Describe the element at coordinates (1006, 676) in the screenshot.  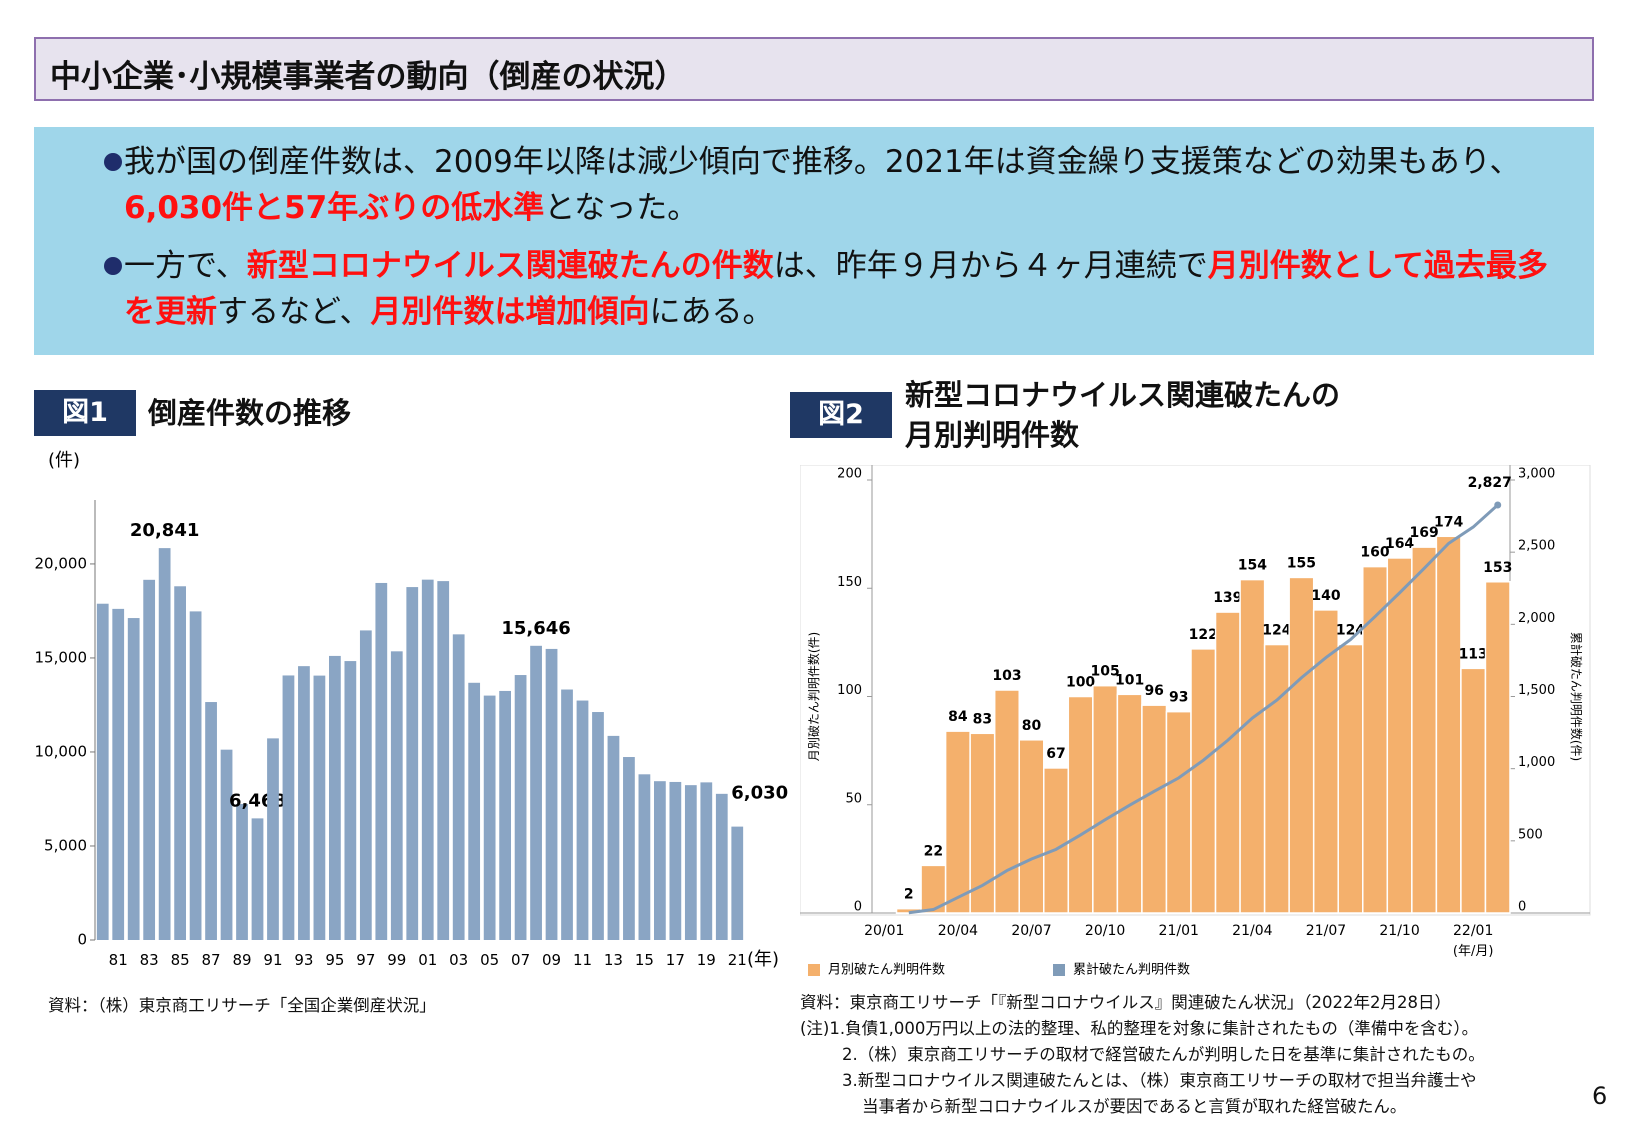
I see `data-label: 103` at that location.